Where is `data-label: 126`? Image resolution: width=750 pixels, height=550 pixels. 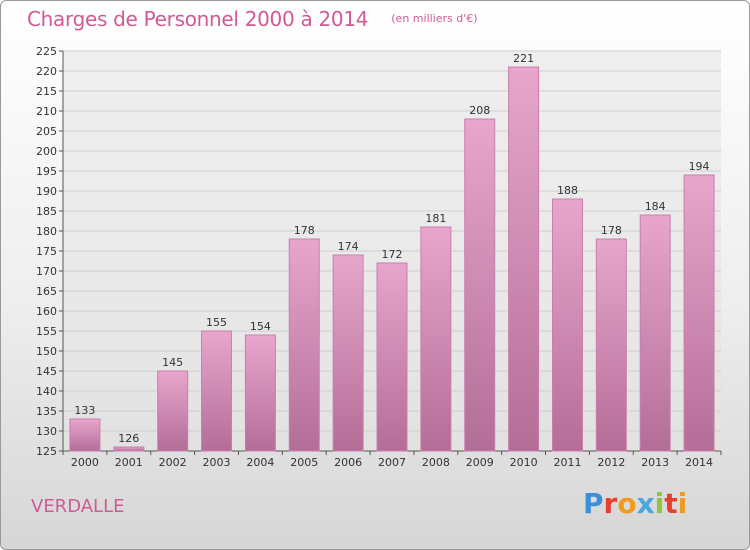 data-label: 126 is located at coordinates (128, 438).